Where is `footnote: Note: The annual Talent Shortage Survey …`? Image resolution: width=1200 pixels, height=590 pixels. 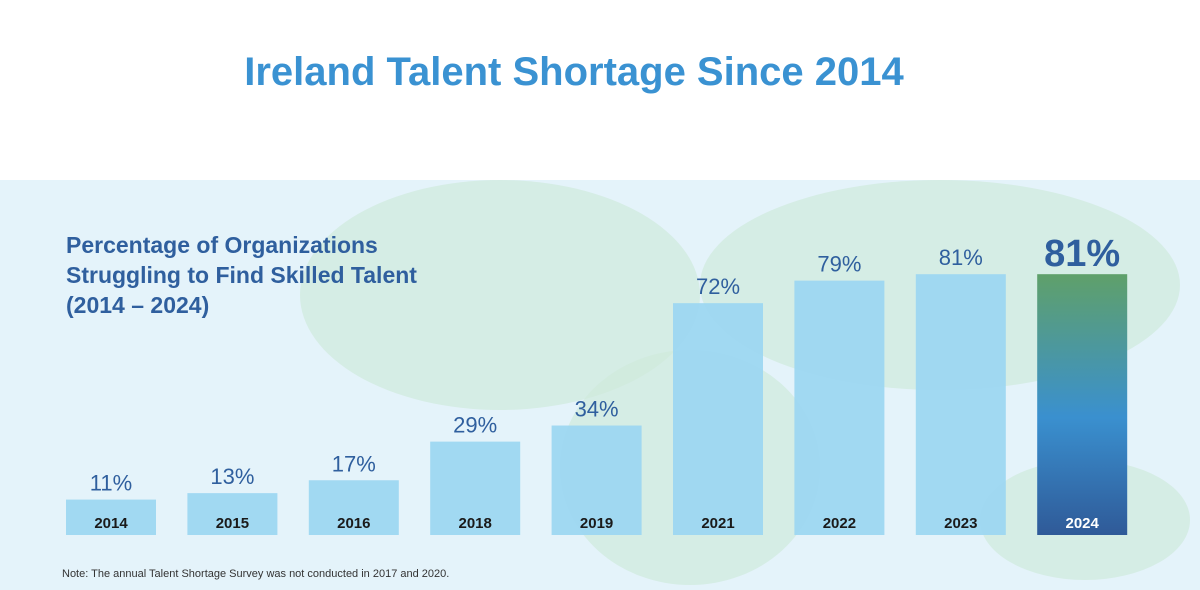 footnote: Note: The annual Talent Shortage Survey … is located at coordinates (256, 574).